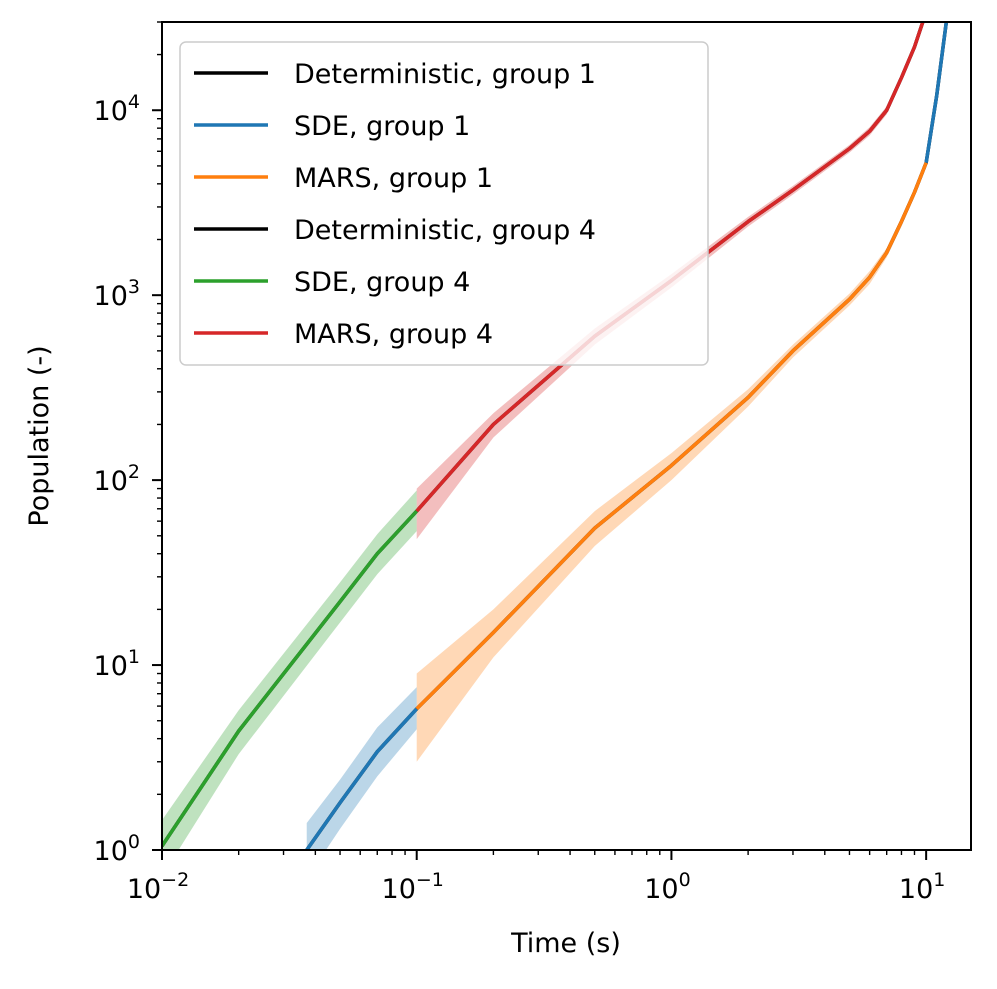  Describe the element at coordinates (393, 334) in the screenshot. I see `legend-label-mars-group-4: MARS, group 4` at that location.